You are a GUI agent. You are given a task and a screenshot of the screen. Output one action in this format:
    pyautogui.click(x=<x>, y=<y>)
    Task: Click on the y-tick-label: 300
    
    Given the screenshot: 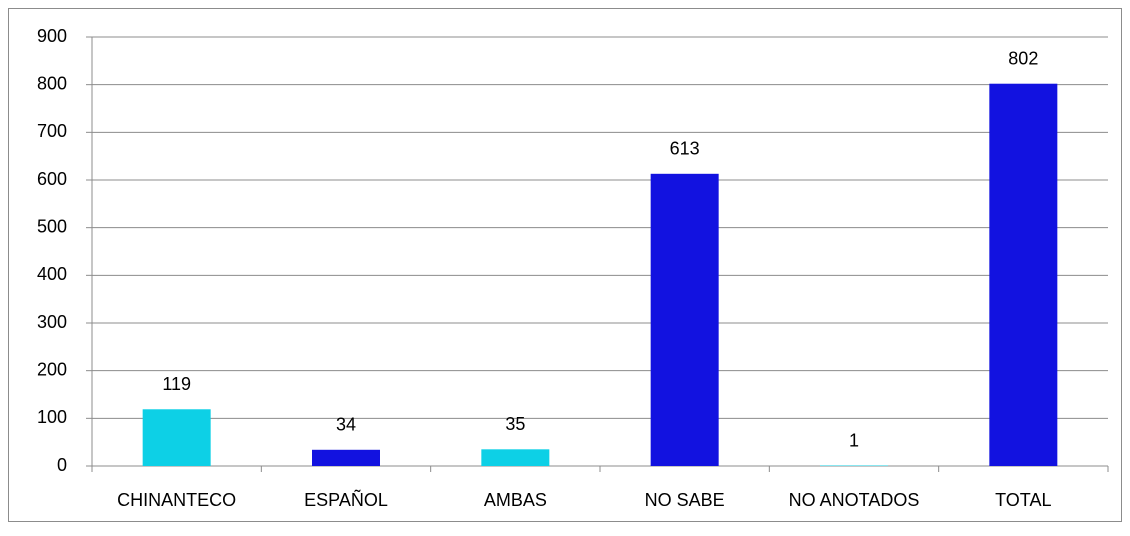 What is the action you would take?
    pyautogui.click(x=52, y=322)
    